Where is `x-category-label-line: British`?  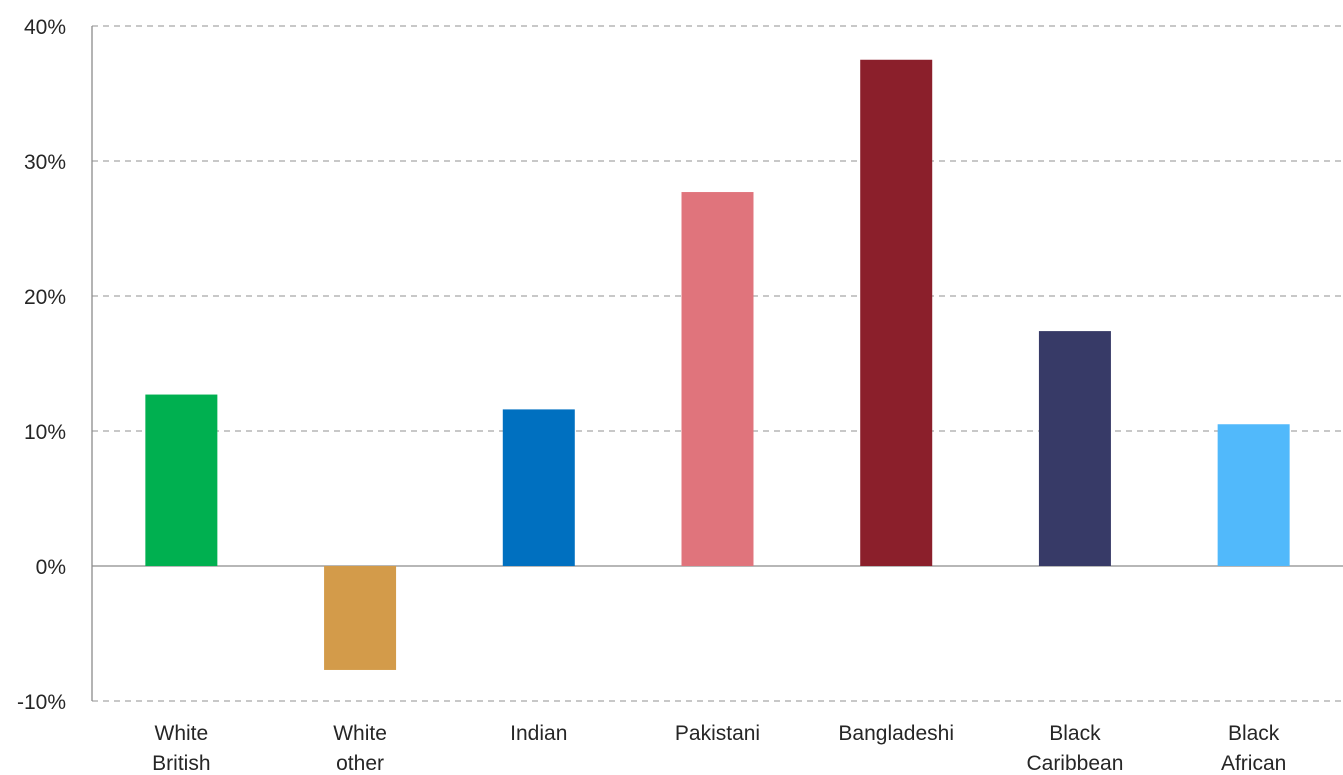 x-category-label-line: British is located at coordinates (181, 763).